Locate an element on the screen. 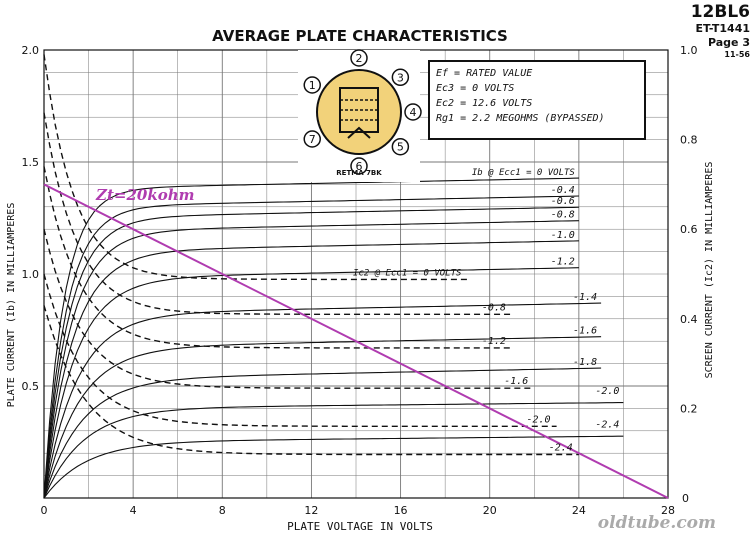 Image resolution: width=756 pixels, height=537 pixels. doc-code: ET-T1441 is located at coordinates (722, 28).